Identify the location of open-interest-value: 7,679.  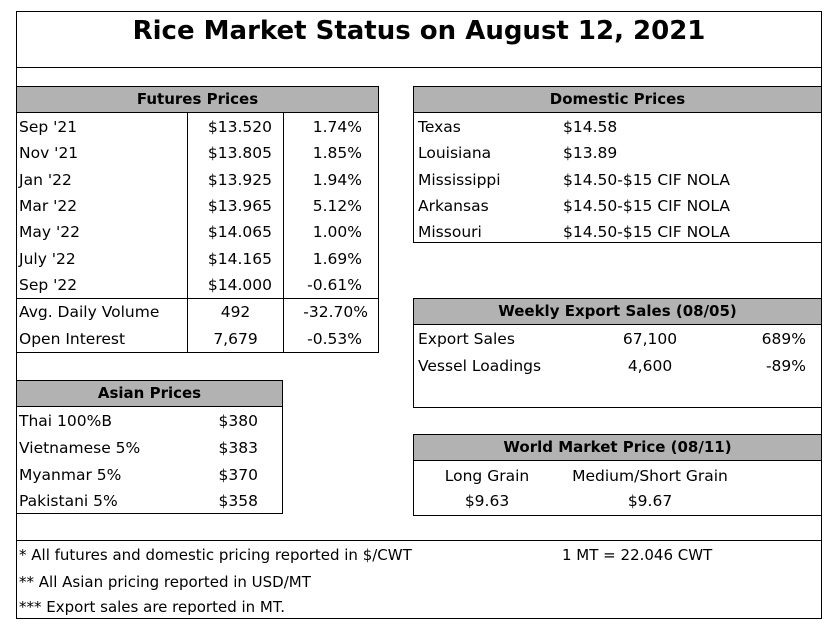
(235, 339).